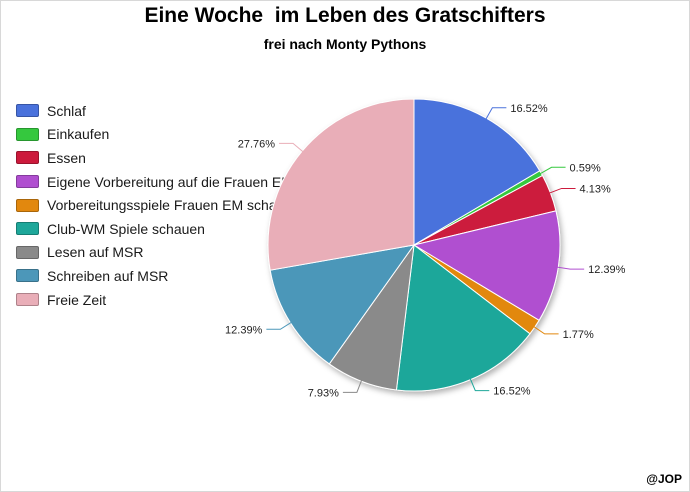 The image size is (690, 492). I want to click on legend-item-essen: Essen, so click(158, 158).